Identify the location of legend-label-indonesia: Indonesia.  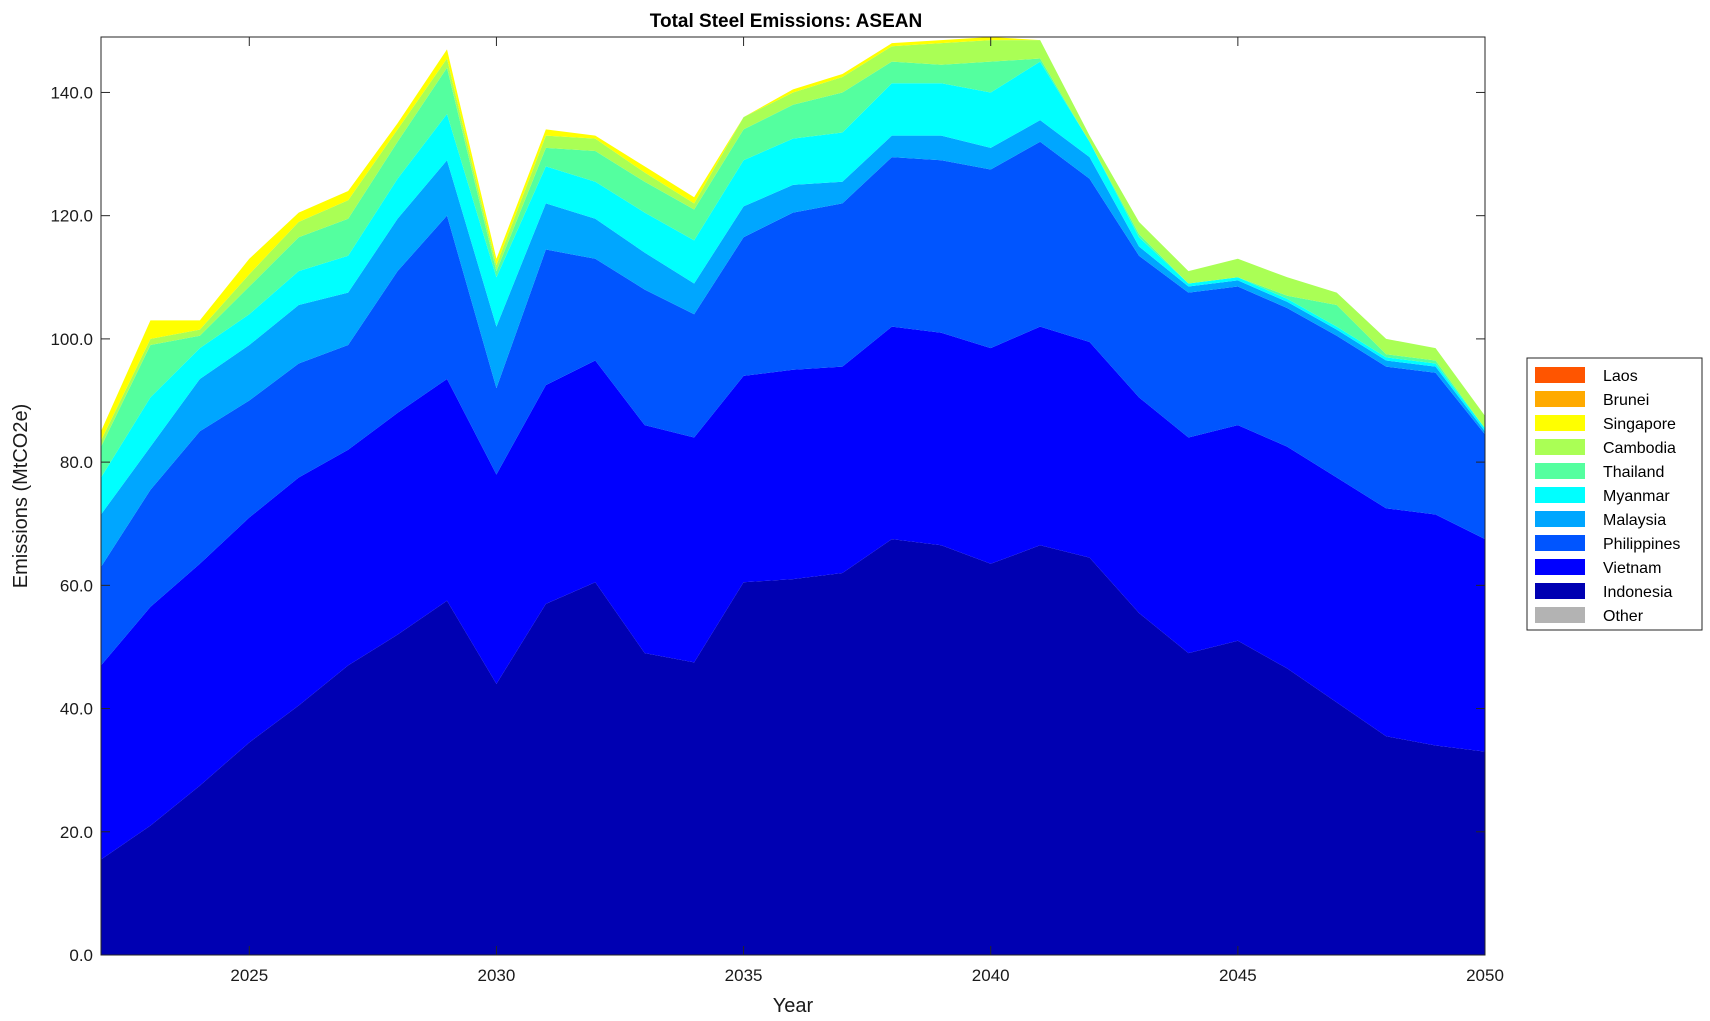
(1637, 592).